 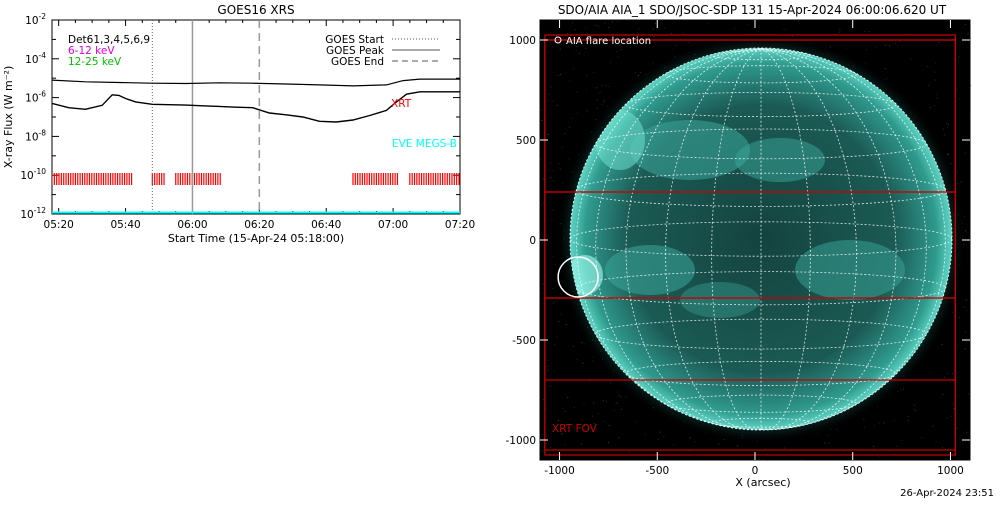 I want to click on left-x-tick-label: 05:40, so click(x=125, y=225).